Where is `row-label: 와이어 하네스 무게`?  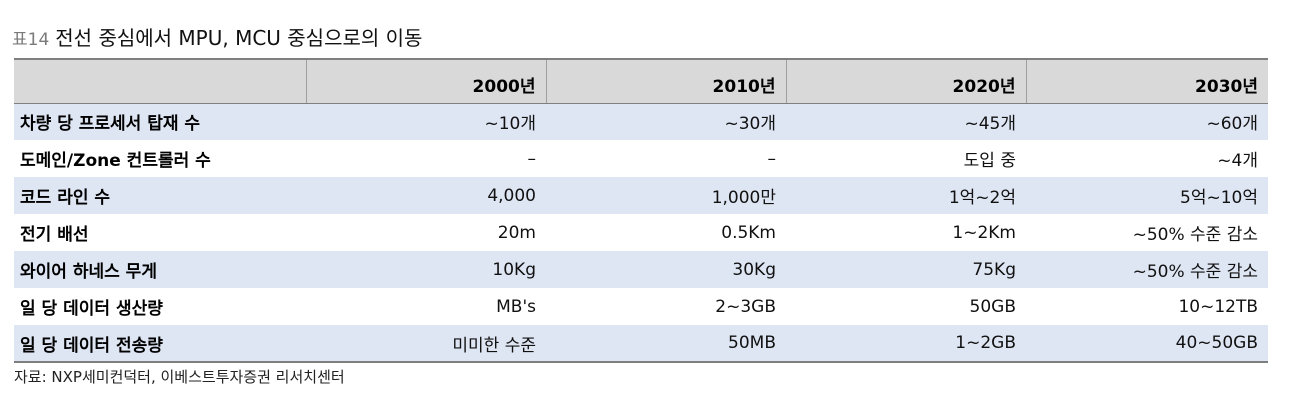 row-label: 와이어 하네스 무게 is located at coordinates (88, 272).